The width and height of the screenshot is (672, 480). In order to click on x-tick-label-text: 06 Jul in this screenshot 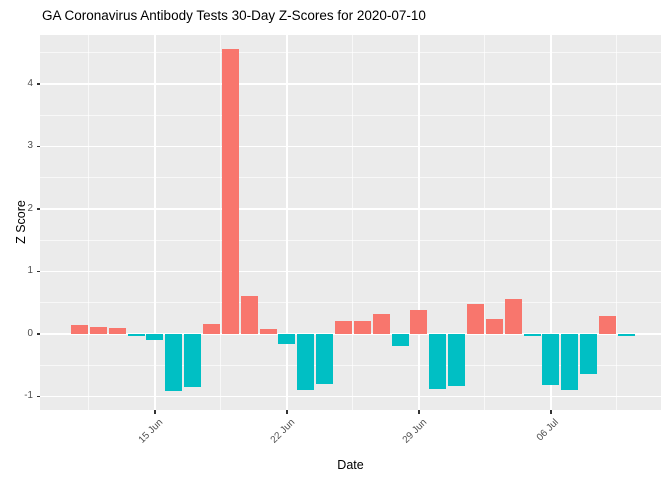, I will do `click(547, 430)`.